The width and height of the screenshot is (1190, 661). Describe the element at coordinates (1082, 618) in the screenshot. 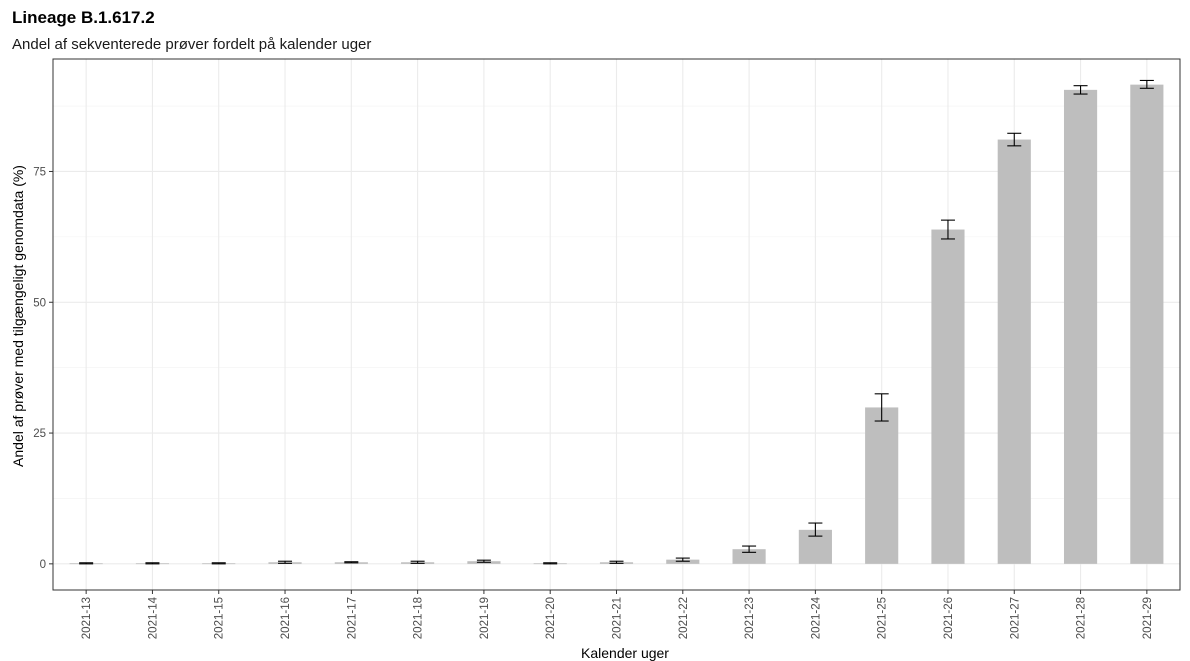

I see `x-tick-label: 2021-28` at that location.